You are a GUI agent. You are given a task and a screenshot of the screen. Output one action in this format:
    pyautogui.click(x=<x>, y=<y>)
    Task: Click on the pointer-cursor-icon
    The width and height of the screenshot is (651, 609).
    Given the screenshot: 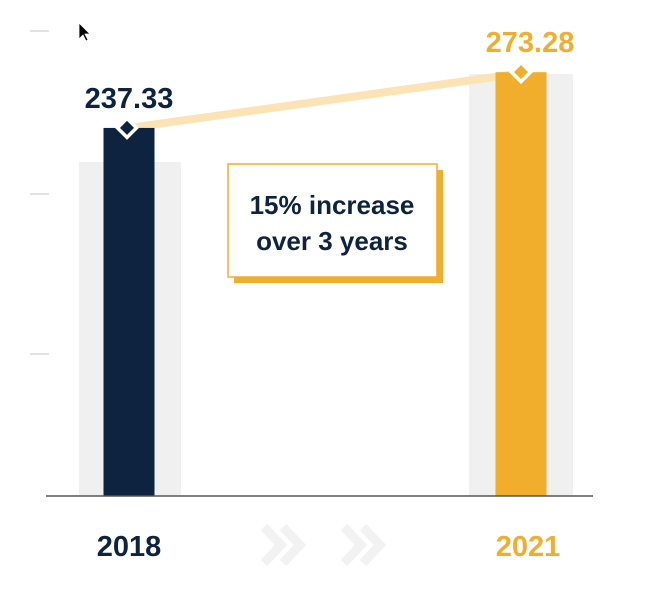 What is the action you would take?
    pyautogui.click(x=84, y=32)
    